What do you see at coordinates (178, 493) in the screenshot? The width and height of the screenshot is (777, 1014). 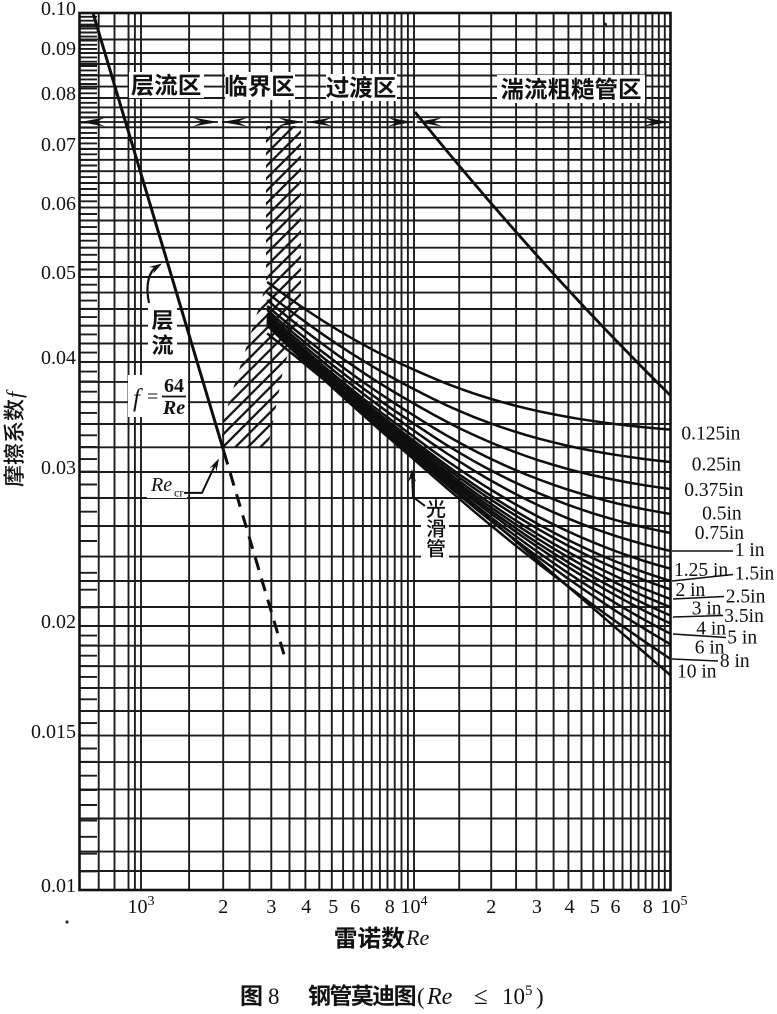 I see `svg-text: cr` at bounding box center [178, 493].